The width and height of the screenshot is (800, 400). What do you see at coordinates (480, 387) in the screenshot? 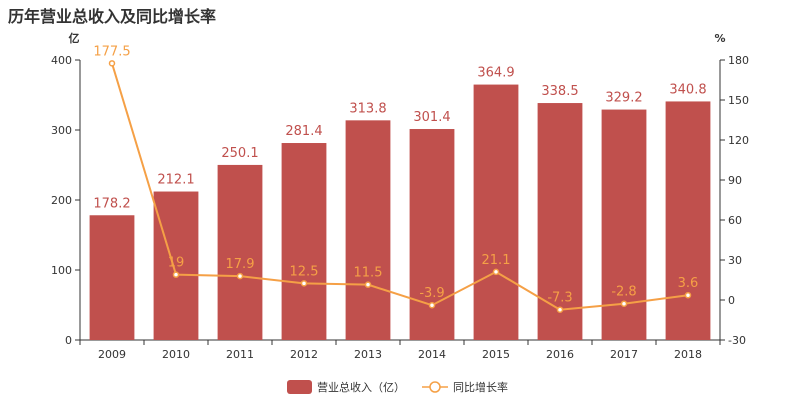
I see `legend-line-label: 同比增长率` at bounding box center [480, 387].